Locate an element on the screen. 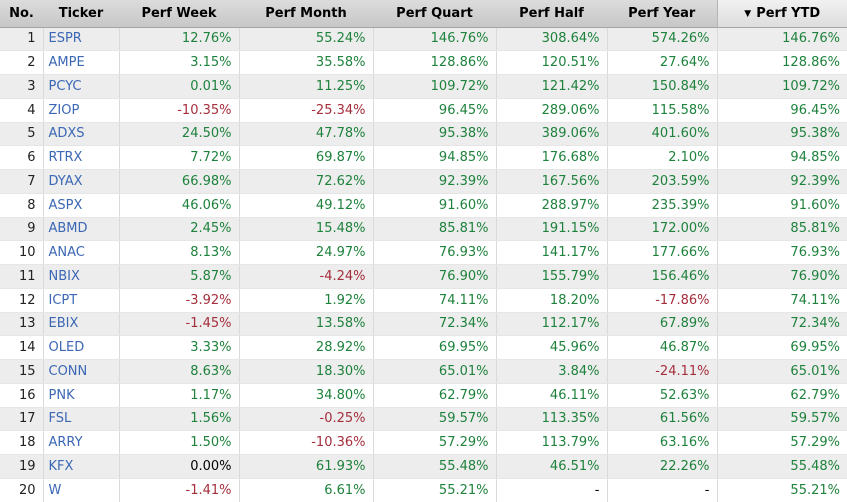  row-number: 20 is located at coordinates (22, 490).